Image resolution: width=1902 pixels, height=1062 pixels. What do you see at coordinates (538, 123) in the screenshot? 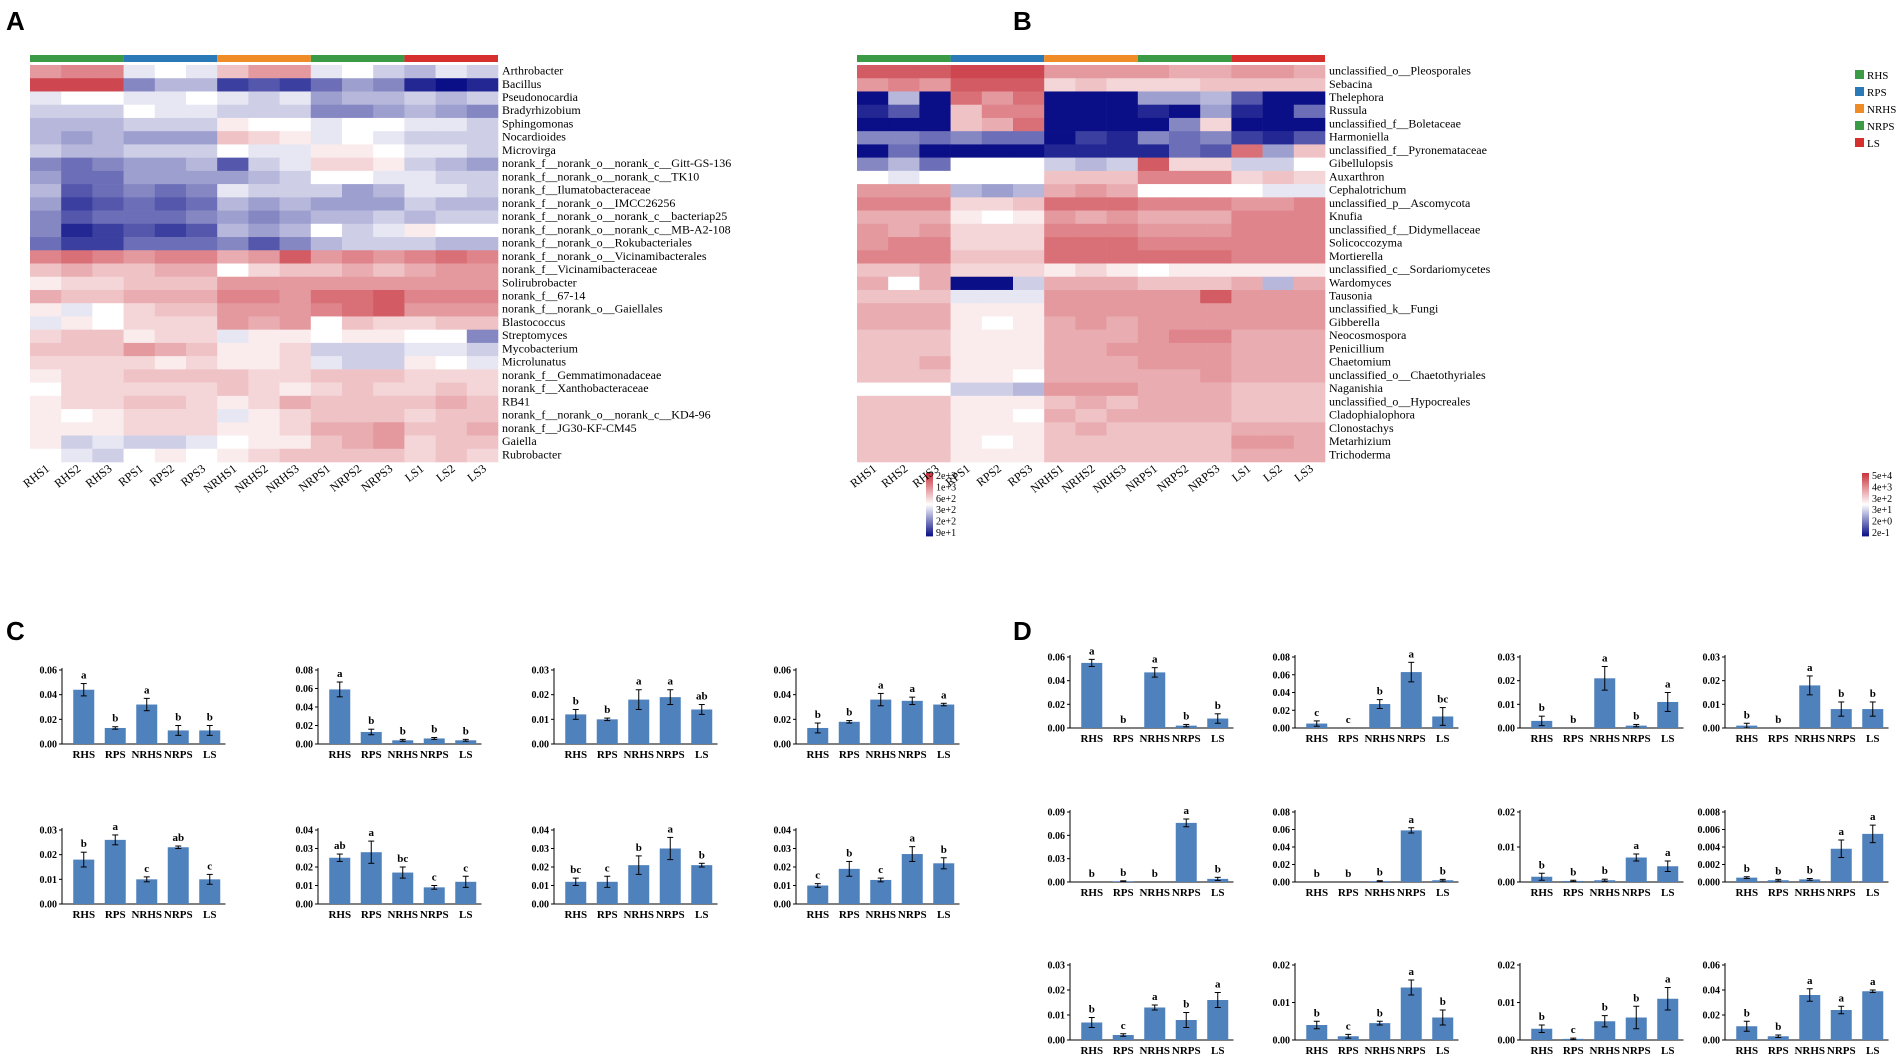
I see `row-label: Sphingomonas` at bounding box center [538, 123].